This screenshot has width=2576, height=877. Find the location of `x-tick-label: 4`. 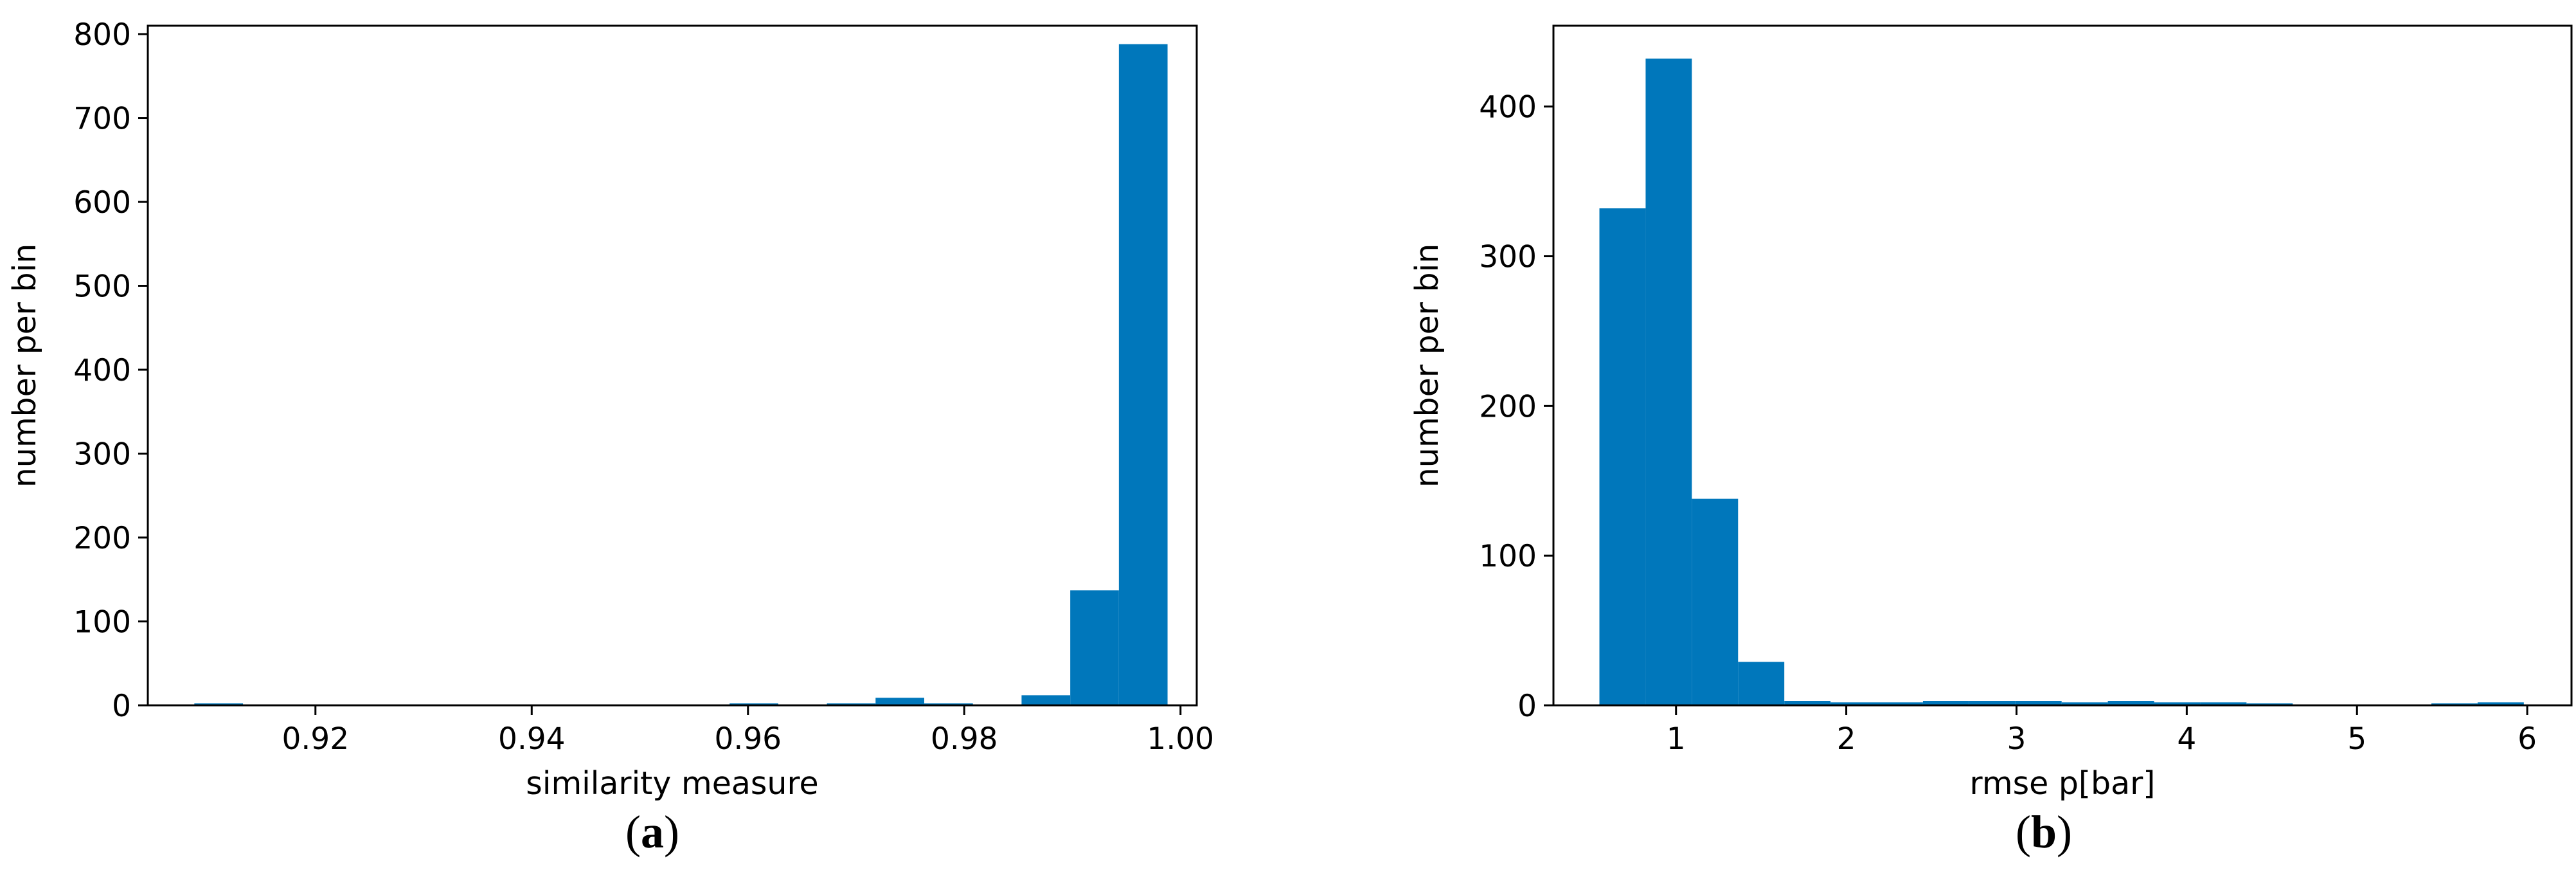

x-tick-label: 4 is located at coordinates (2186, 739).